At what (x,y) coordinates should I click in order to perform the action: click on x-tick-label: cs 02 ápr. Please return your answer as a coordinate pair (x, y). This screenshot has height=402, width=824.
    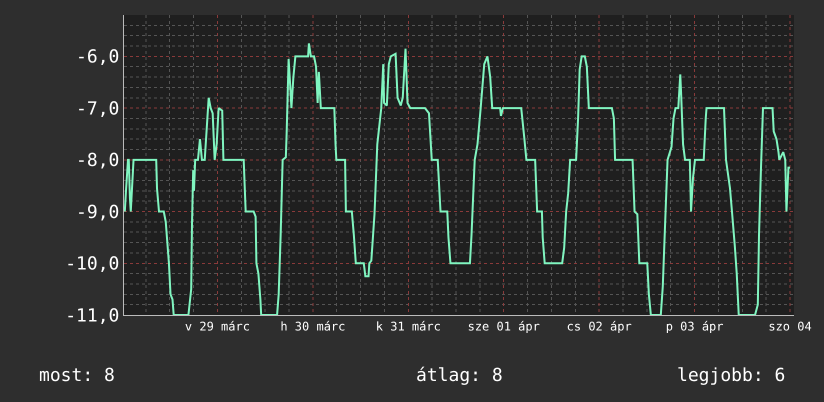
    Looking at the image, I should click on (599, 326).